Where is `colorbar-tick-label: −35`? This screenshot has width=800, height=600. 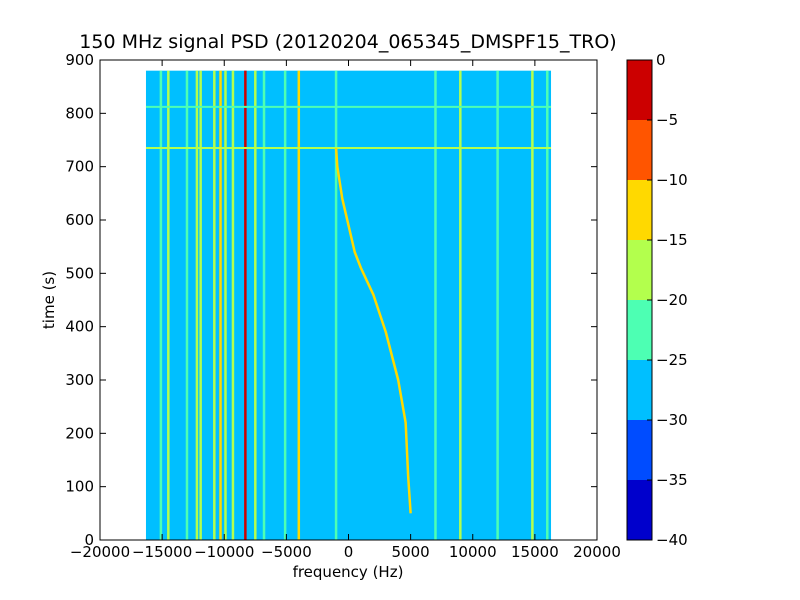 colorbar-tick-label: −35 is located at coordinates (672, 480).